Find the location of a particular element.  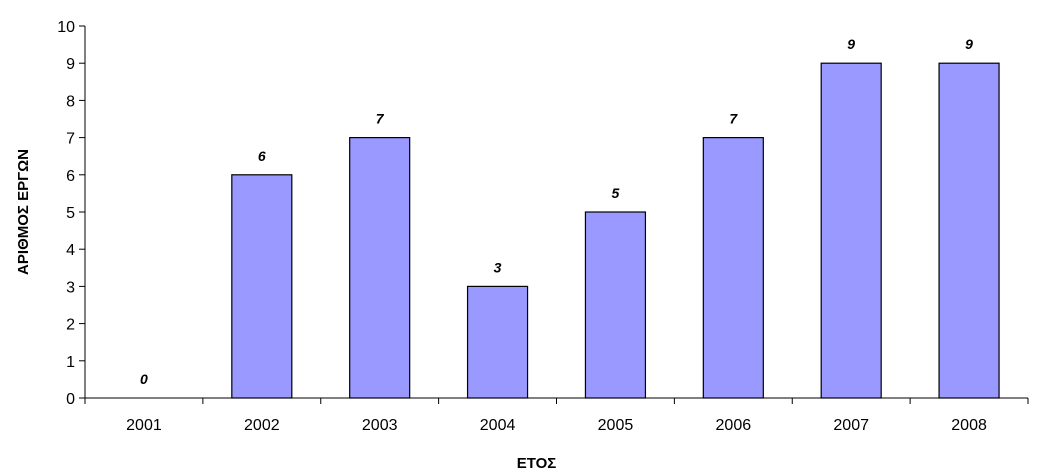

data-label-2001: 0 is located at coordinates (144, 379).